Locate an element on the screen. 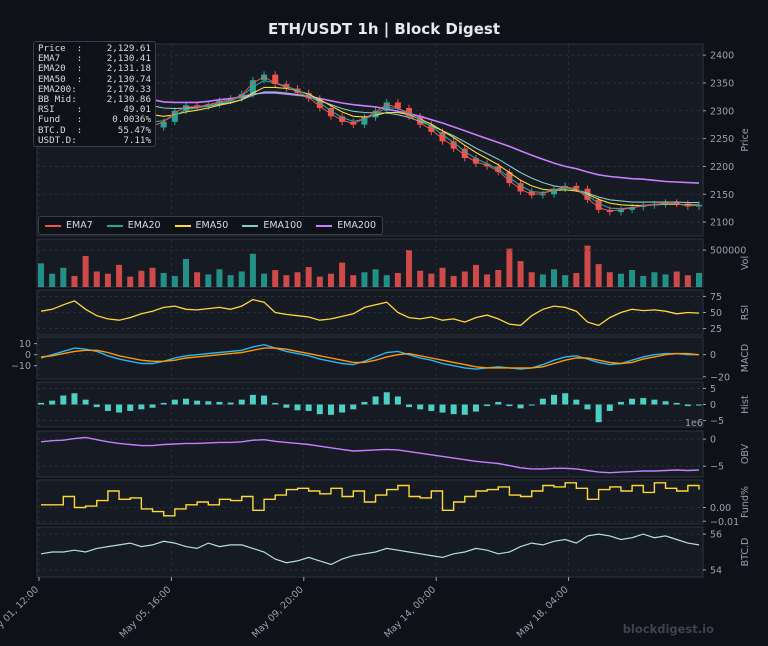  chart-legend: EMA7 EMA20 EMA50 EMA100 EMA200 is located at coordinates (211, 225).